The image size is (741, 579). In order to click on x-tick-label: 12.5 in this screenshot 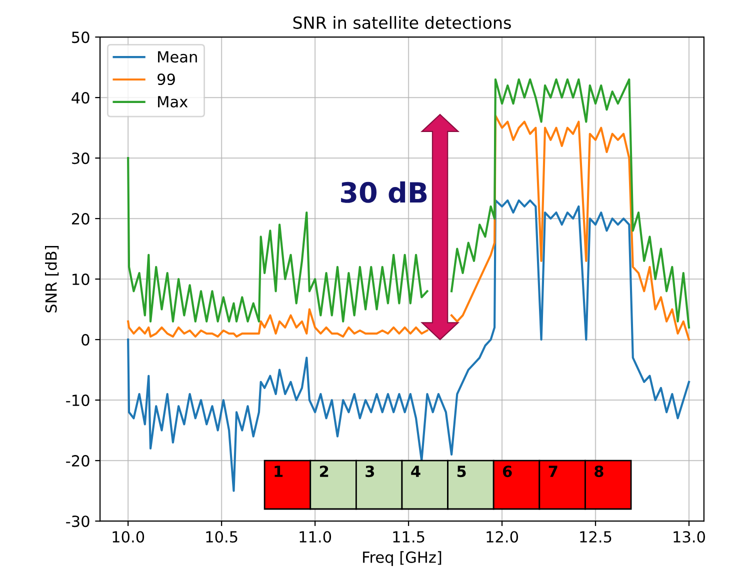, I will do `click(596, 537)`.